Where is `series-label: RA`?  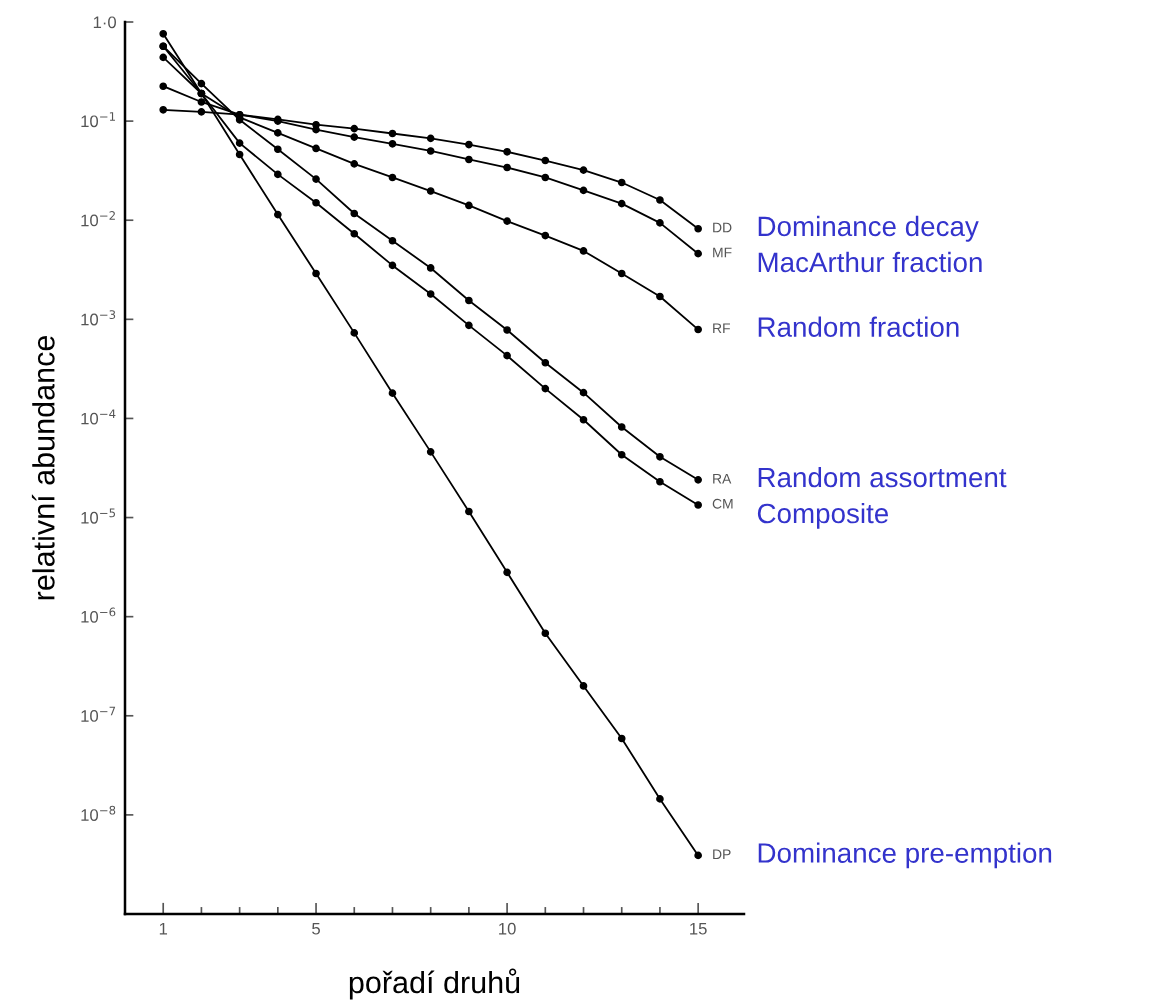 series-label: RA is located at coordinates (722, 478).